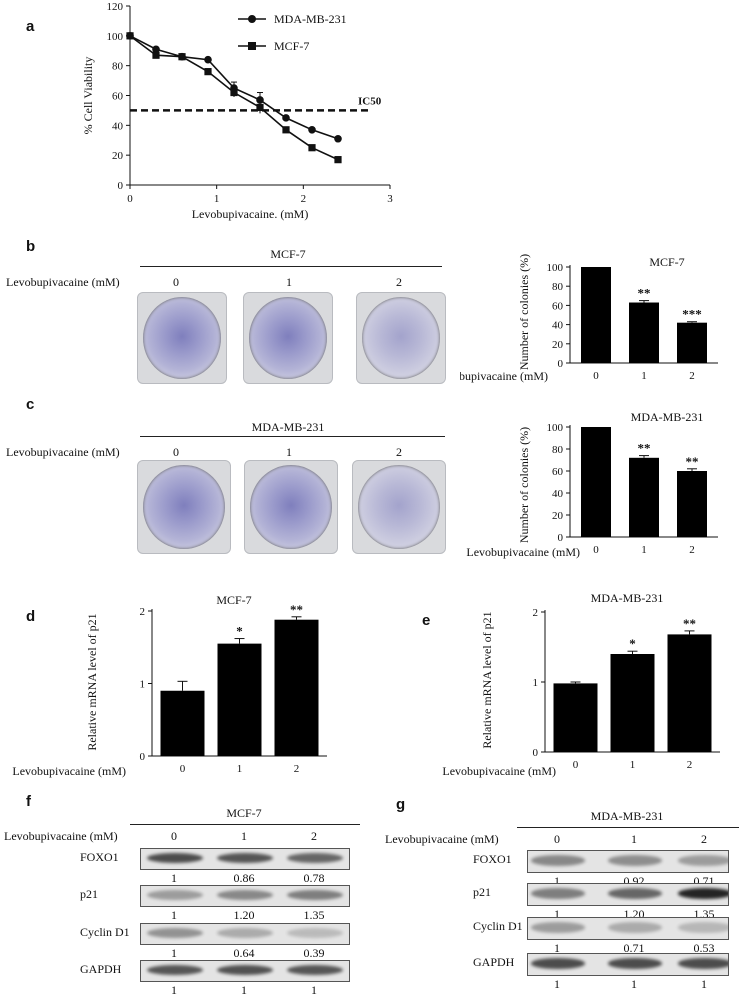 This screenshot has width=741, height=998. Describe the element at coordinates (288, 427) in the screenshot. I see `panel-c-title: MDA-MB-231` at that location.